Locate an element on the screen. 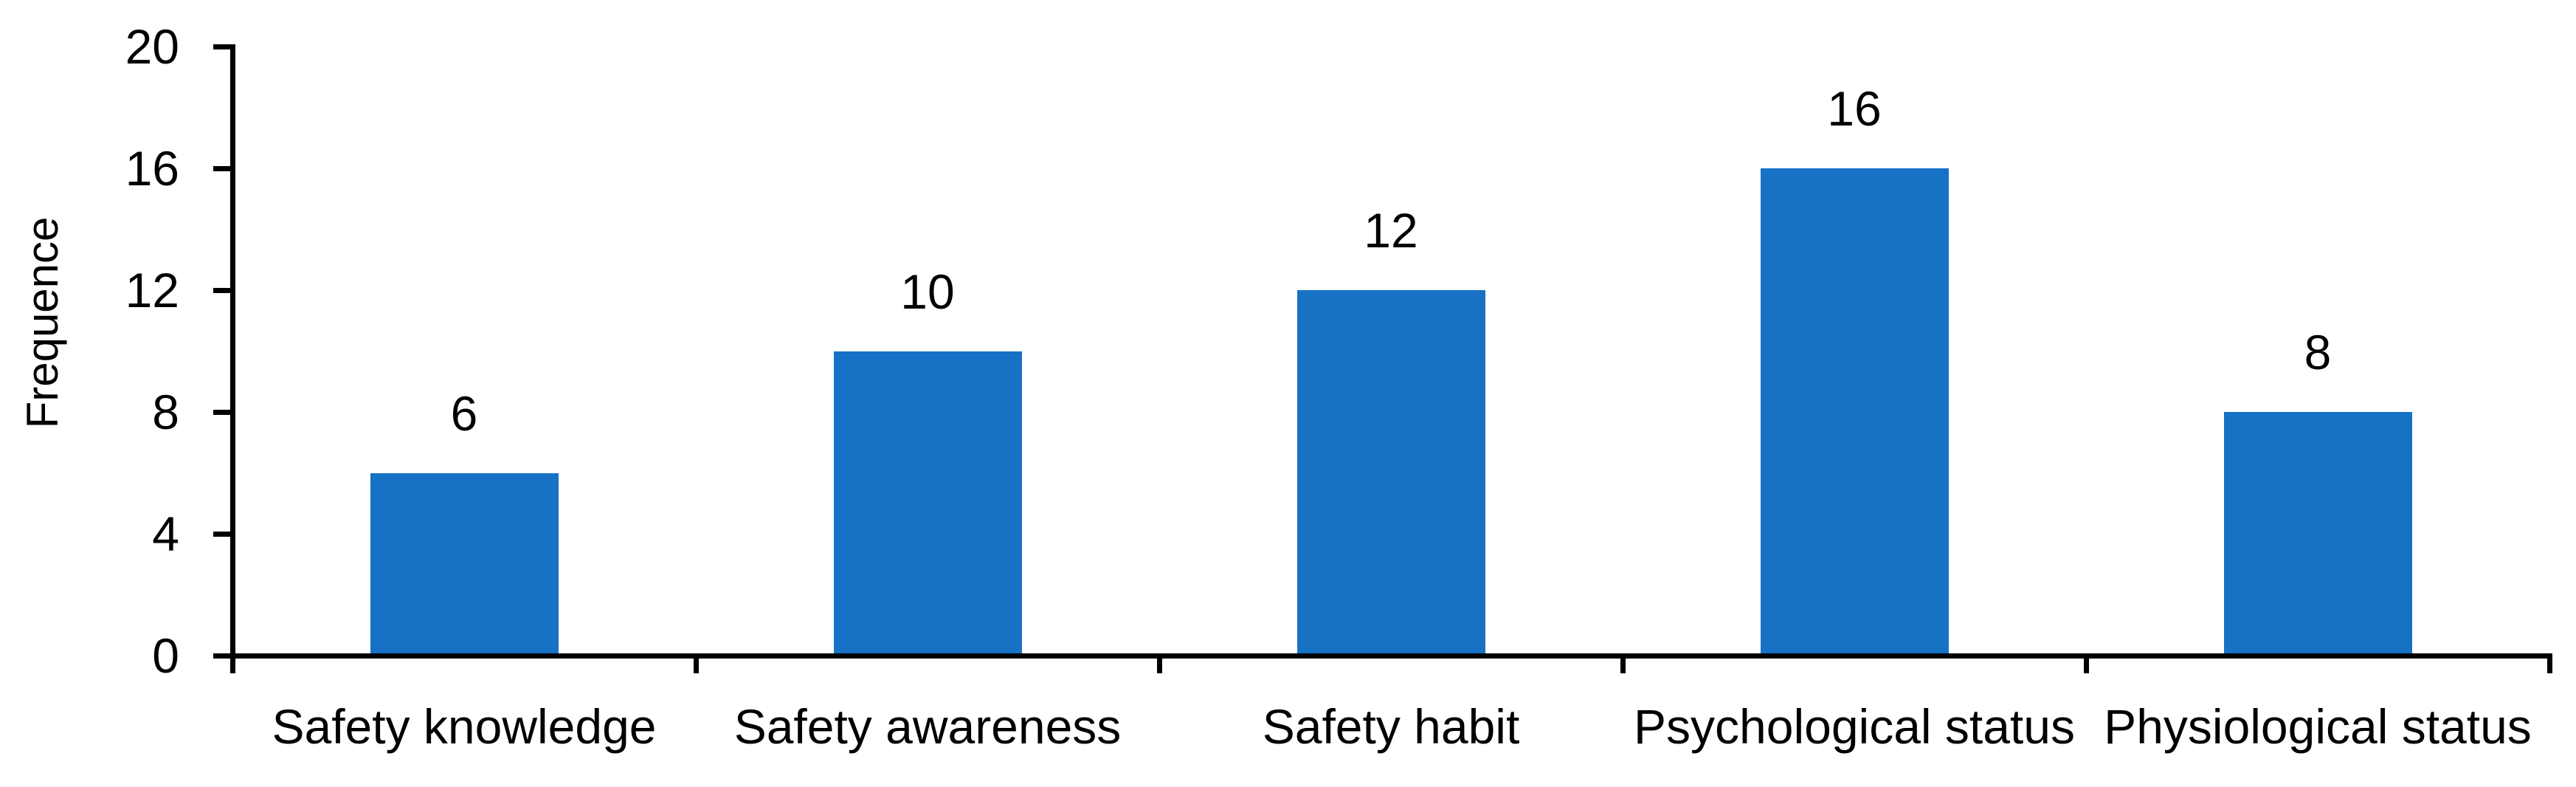  y-axis-tick-label: 12 is located at coordinates (152, 290).